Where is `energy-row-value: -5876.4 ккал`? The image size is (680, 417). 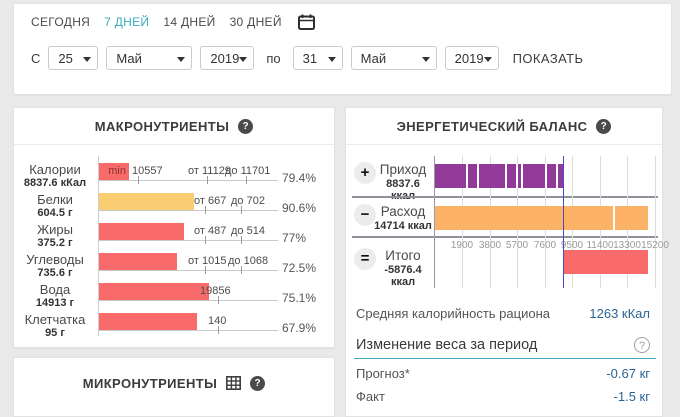
energy-row-value: -5876.4 ккал is located at coordinates (403, 276).